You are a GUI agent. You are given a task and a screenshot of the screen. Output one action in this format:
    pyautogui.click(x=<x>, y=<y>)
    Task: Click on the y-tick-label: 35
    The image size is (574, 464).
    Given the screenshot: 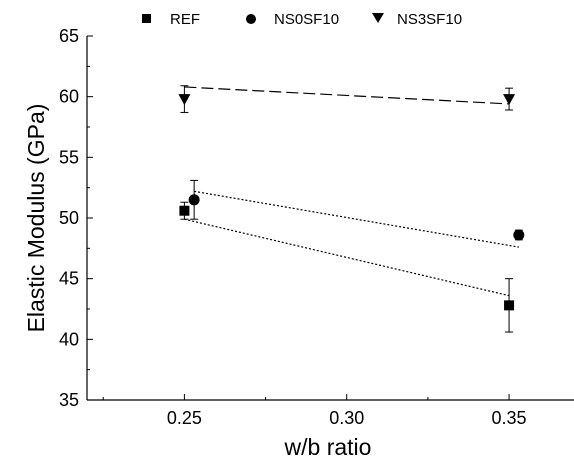 What is the action you would take?
    pyautogui.click(x=69, y=400)
    